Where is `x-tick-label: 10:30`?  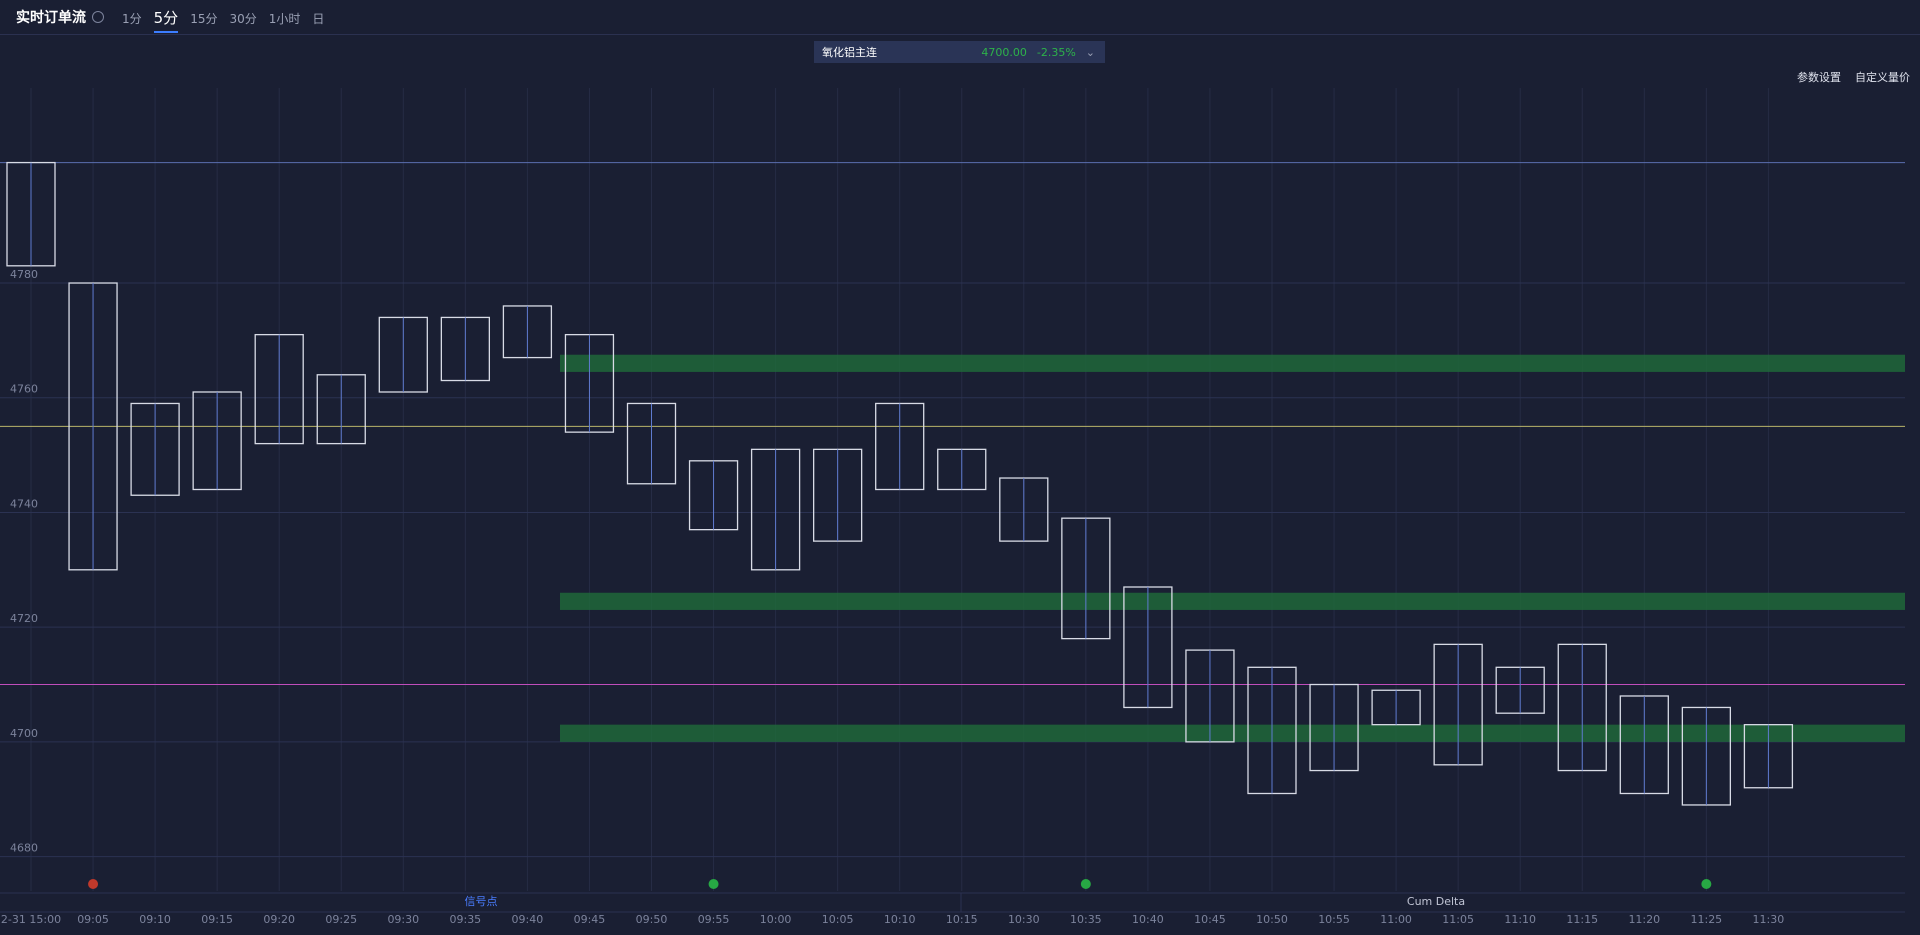
x-tick-label: 10:30 is located at coordinates (1024, 919).